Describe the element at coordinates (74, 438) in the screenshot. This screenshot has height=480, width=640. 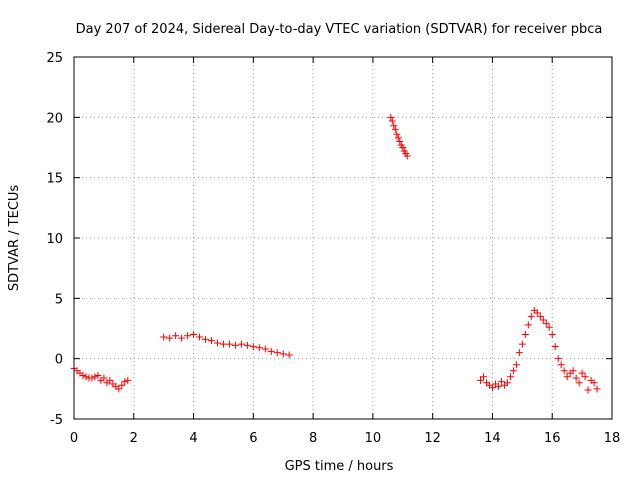
I see `x-tick-label: 0` at that location.